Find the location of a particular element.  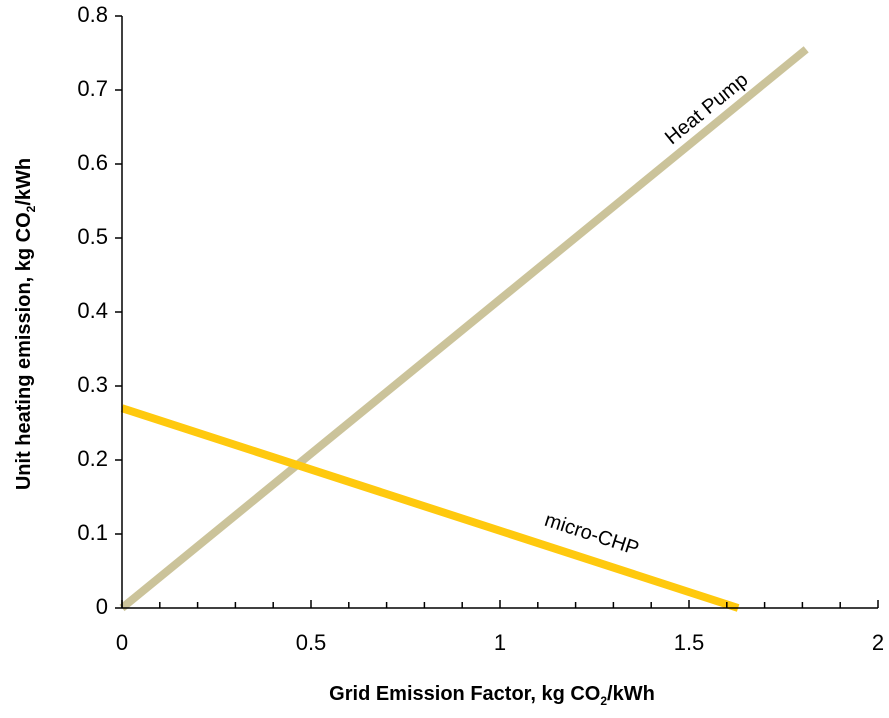

x-axis-title-subscript: 2 is located at coordinates (603, 701).